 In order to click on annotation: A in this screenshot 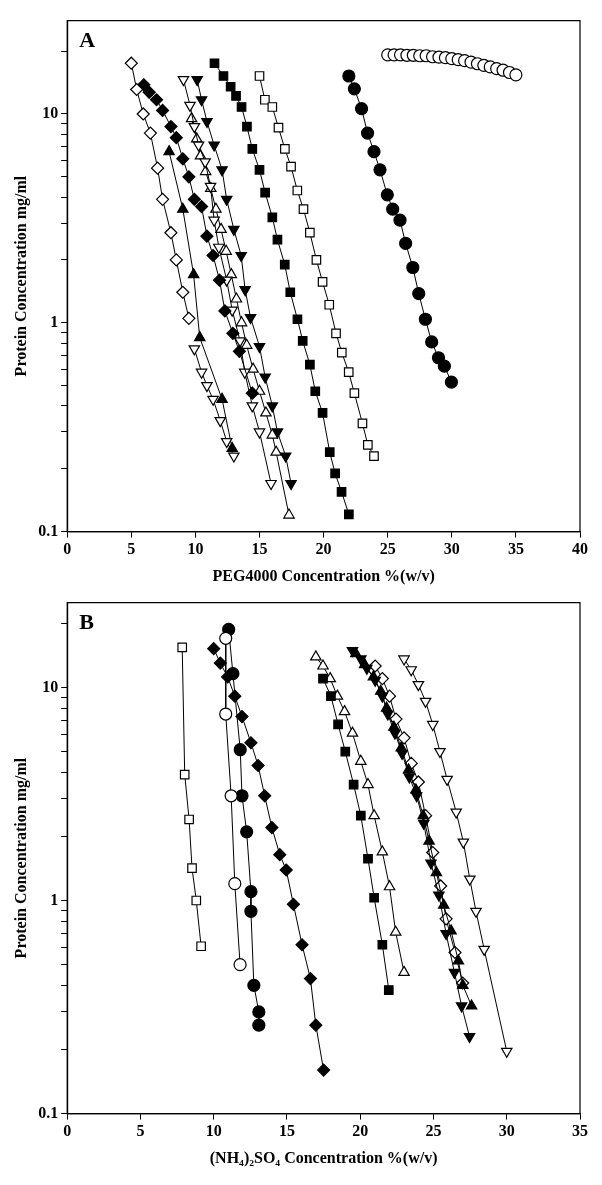, I will do `click(87, 40)`.